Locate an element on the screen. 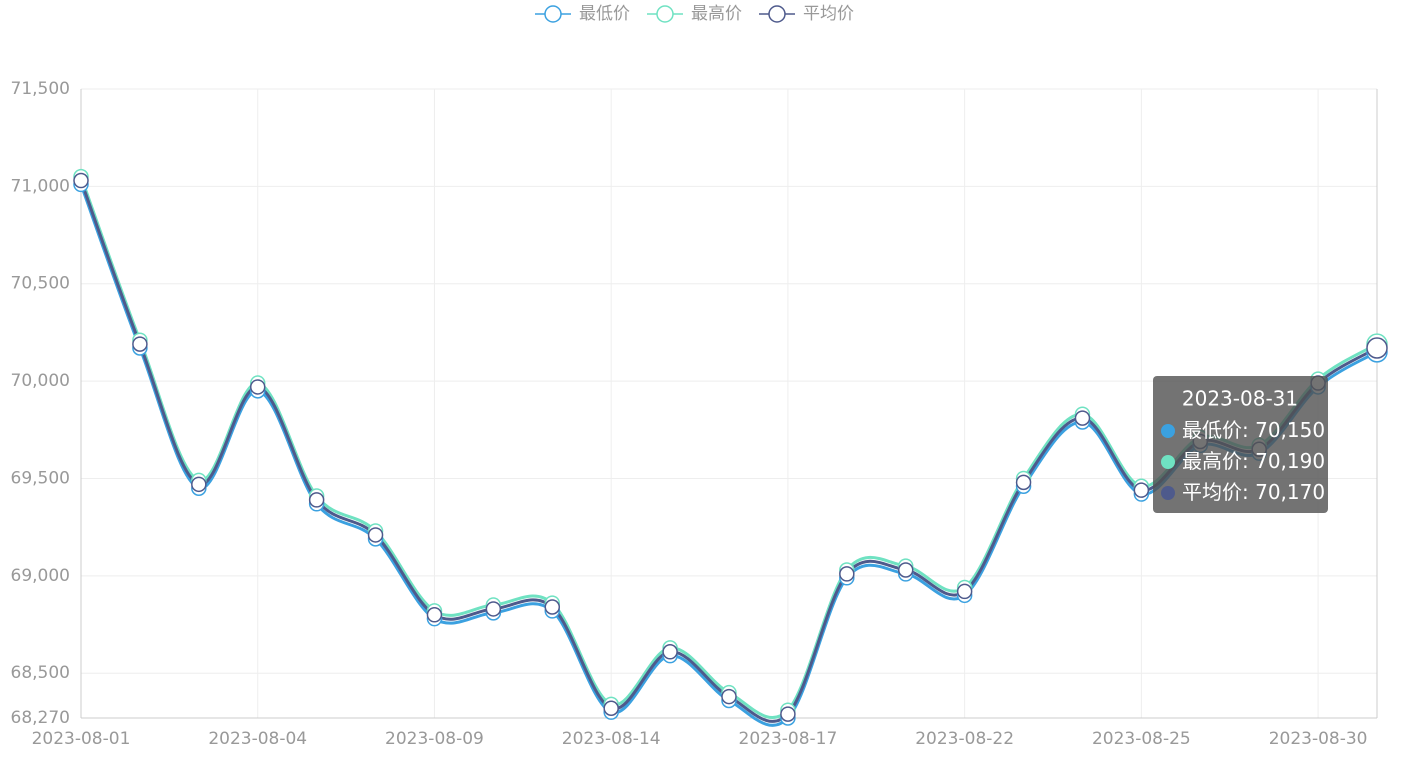 The image size is (1406, 764). tooltip-title: 2023-08-31 is located at coordinates (1240, 399).